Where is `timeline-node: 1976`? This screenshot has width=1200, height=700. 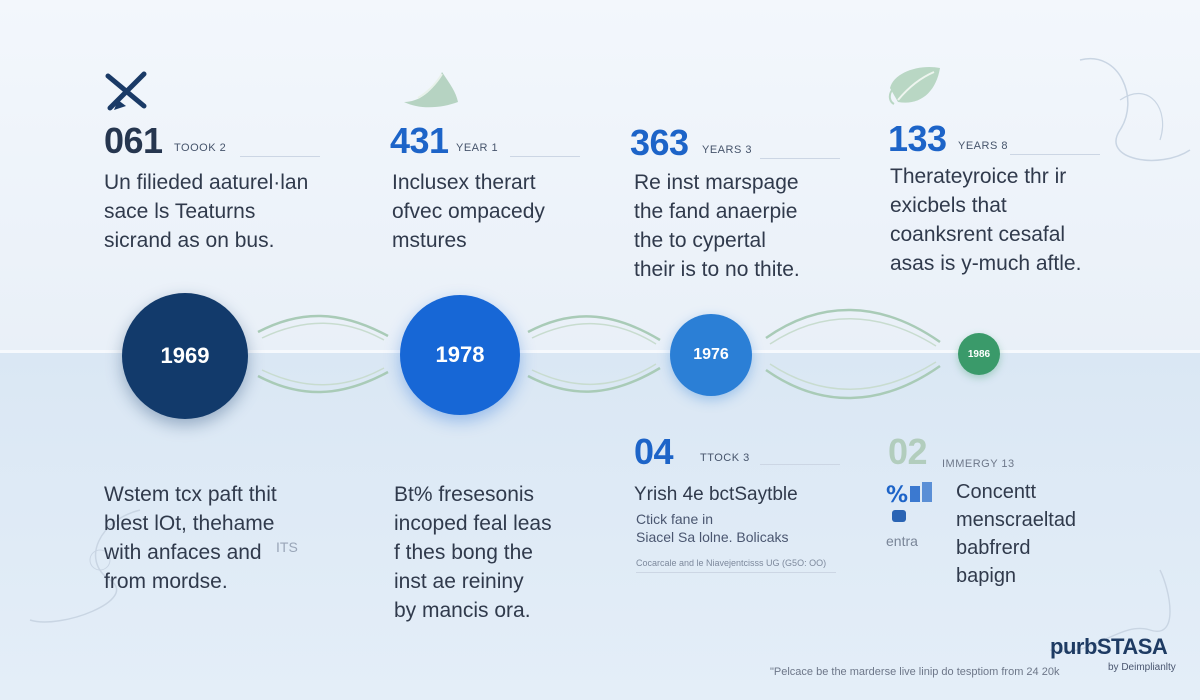 timeline-node: 1976 is located at coordinates (711, 355).